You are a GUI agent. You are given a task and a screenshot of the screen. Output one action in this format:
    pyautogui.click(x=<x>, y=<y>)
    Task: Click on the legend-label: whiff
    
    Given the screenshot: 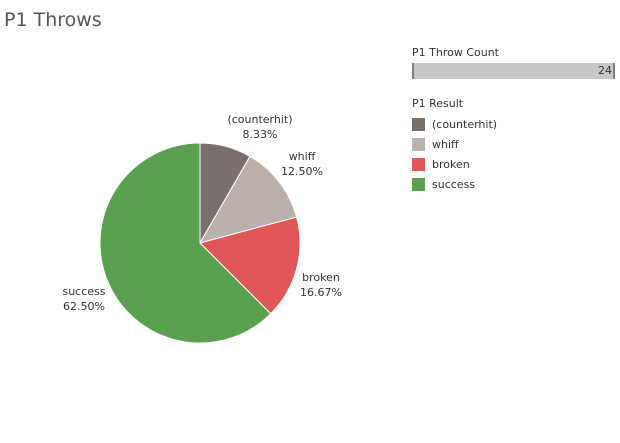 What is the action you would take?
    pyautogui.click(x=445, y=144)
    